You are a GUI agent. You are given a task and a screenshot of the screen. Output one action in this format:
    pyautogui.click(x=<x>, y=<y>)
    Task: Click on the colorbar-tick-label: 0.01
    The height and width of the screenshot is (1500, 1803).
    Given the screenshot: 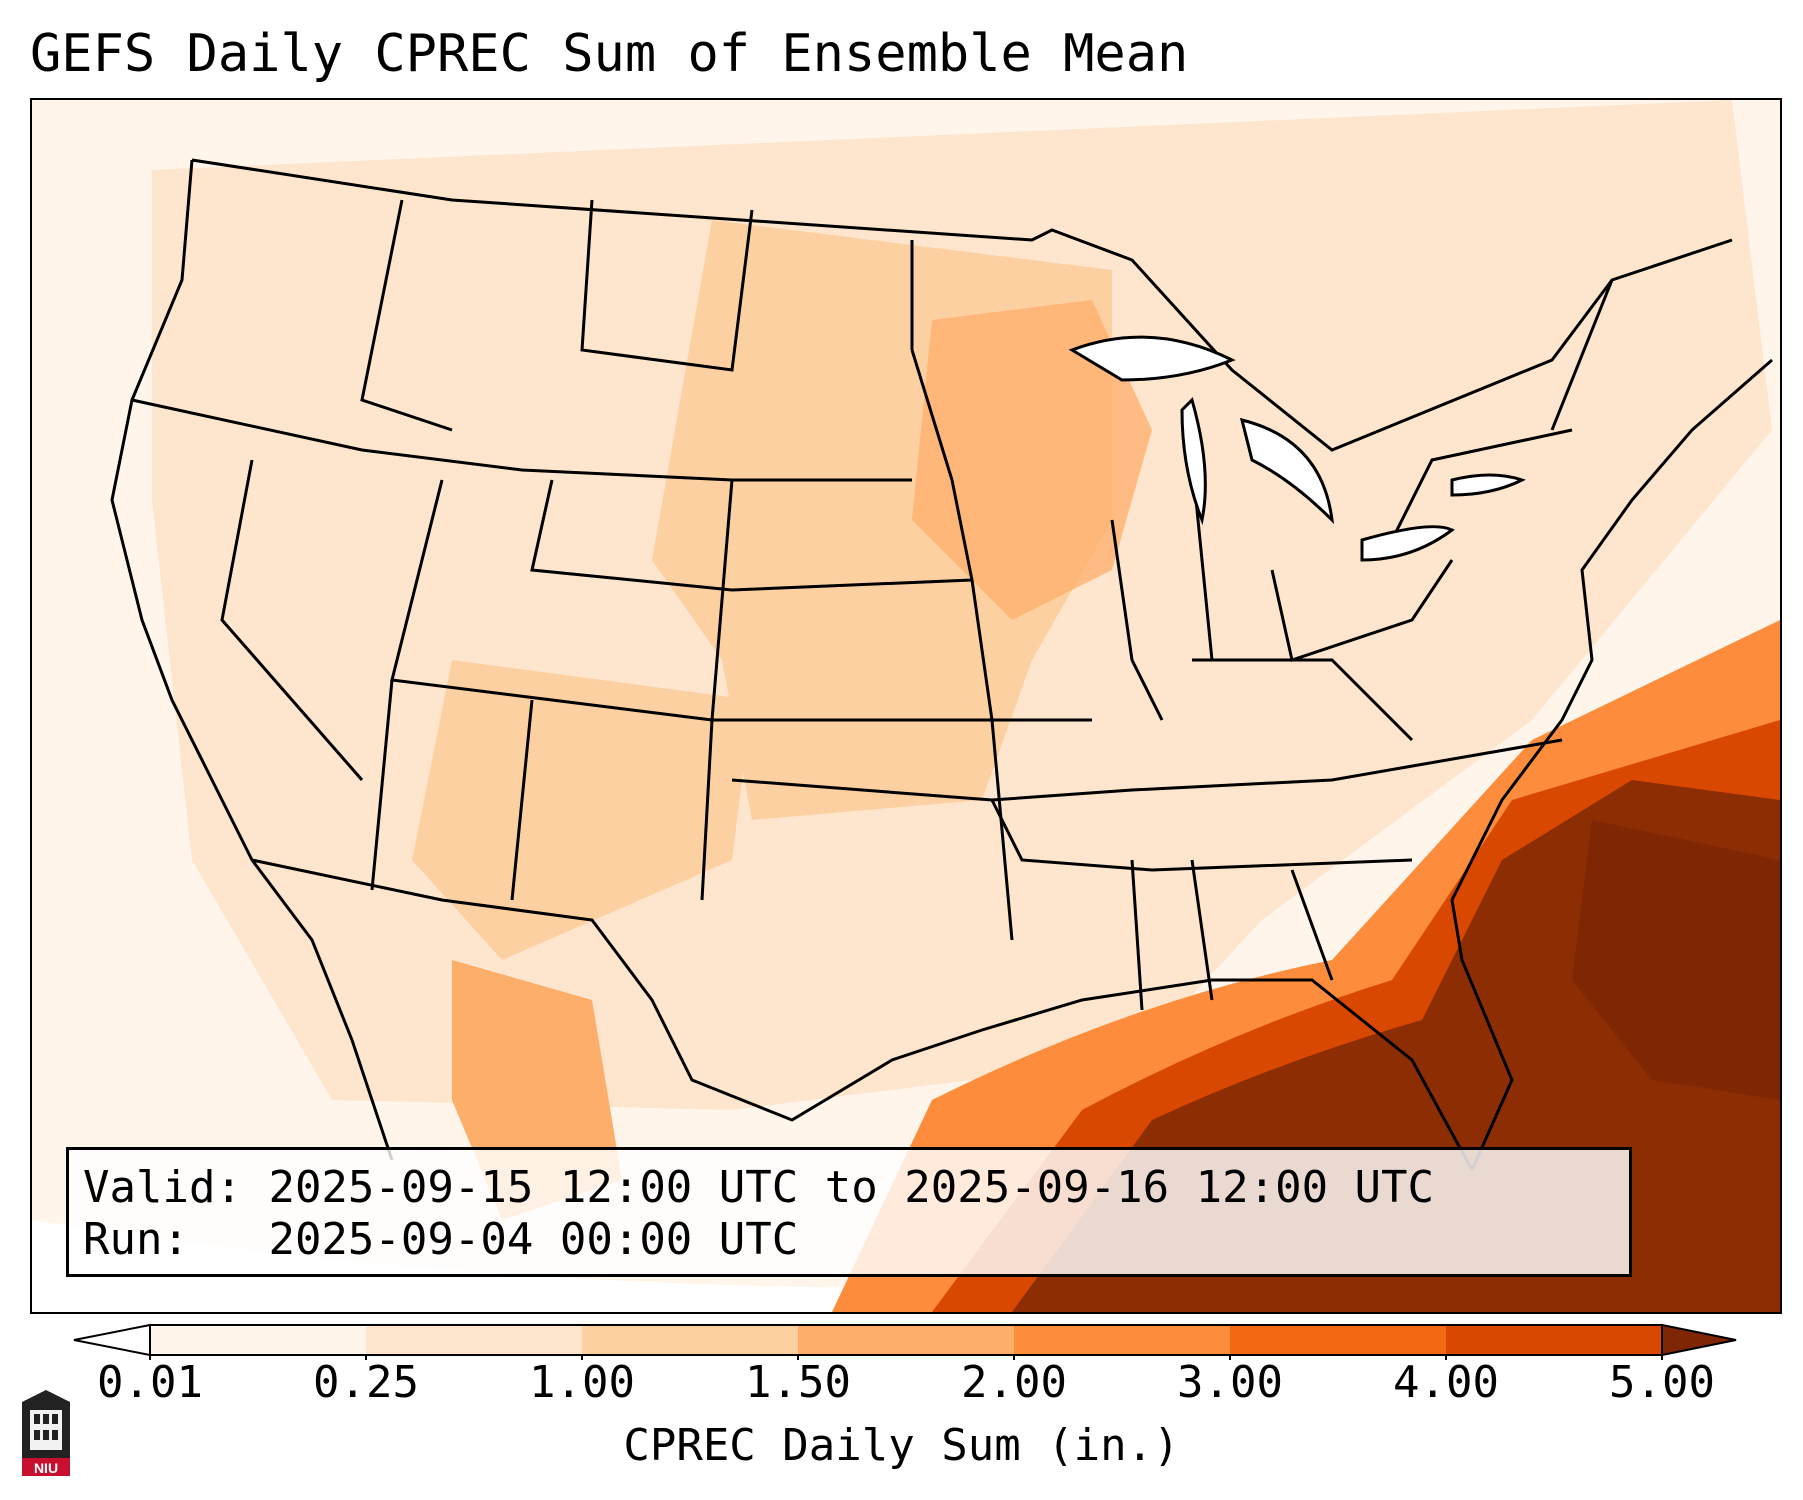 What is the action you would take?
    pyautogui.click(x=150, y=1382)
    